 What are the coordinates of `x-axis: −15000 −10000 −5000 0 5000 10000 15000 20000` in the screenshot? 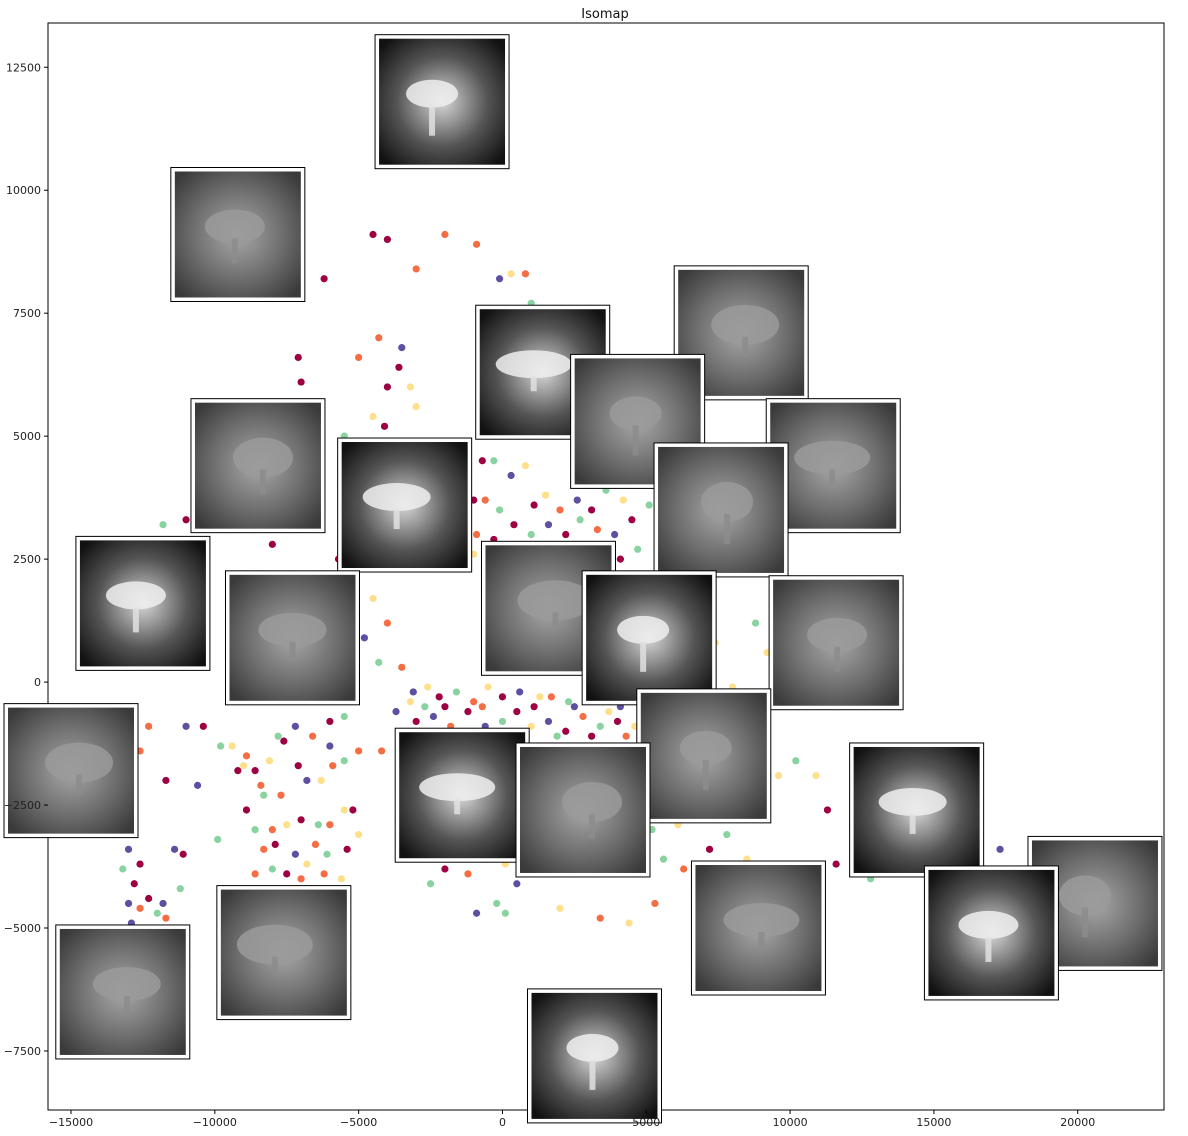 It's located at (572, 1119).